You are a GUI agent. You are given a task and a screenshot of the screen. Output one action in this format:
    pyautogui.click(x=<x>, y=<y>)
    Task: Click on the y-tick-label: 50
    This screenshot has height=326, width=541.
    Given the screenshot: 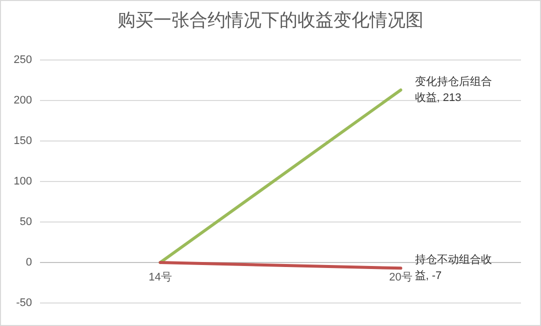 What is the action you would take?
    pyautogui.click(x=26, y=222)
    